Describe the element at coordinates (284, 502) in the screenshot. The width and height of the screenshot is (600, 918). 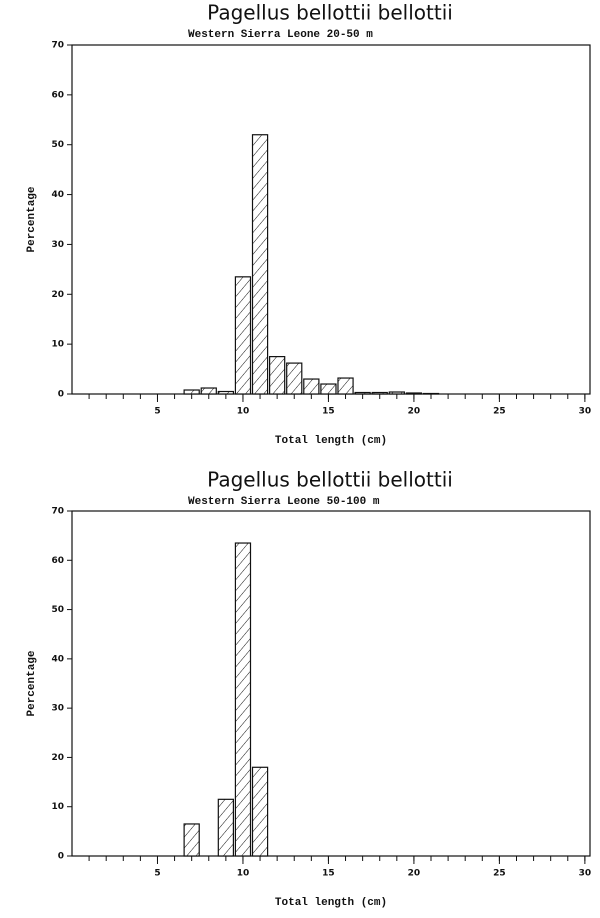
I see `chart-subtitle: Western Sierra Leone 50-100 m` at that location.